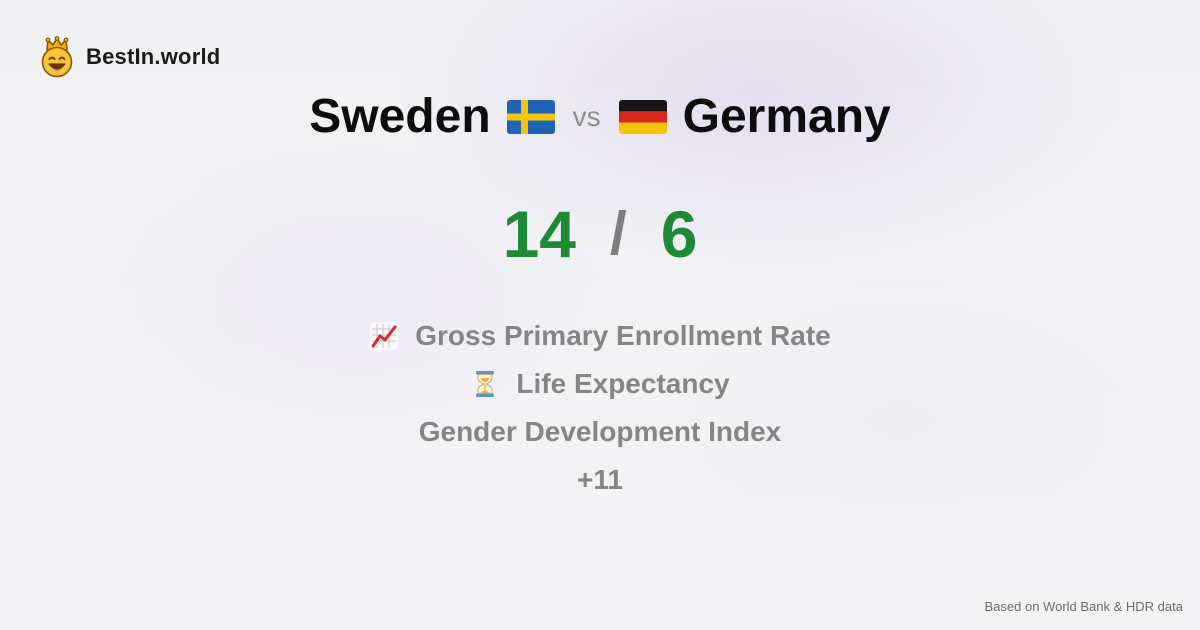 The height and width of the screenshot is (630, 1200). Describe the element at coordinates (642, 117) in the screenshot. I see `germany-flag-icon` at that location.